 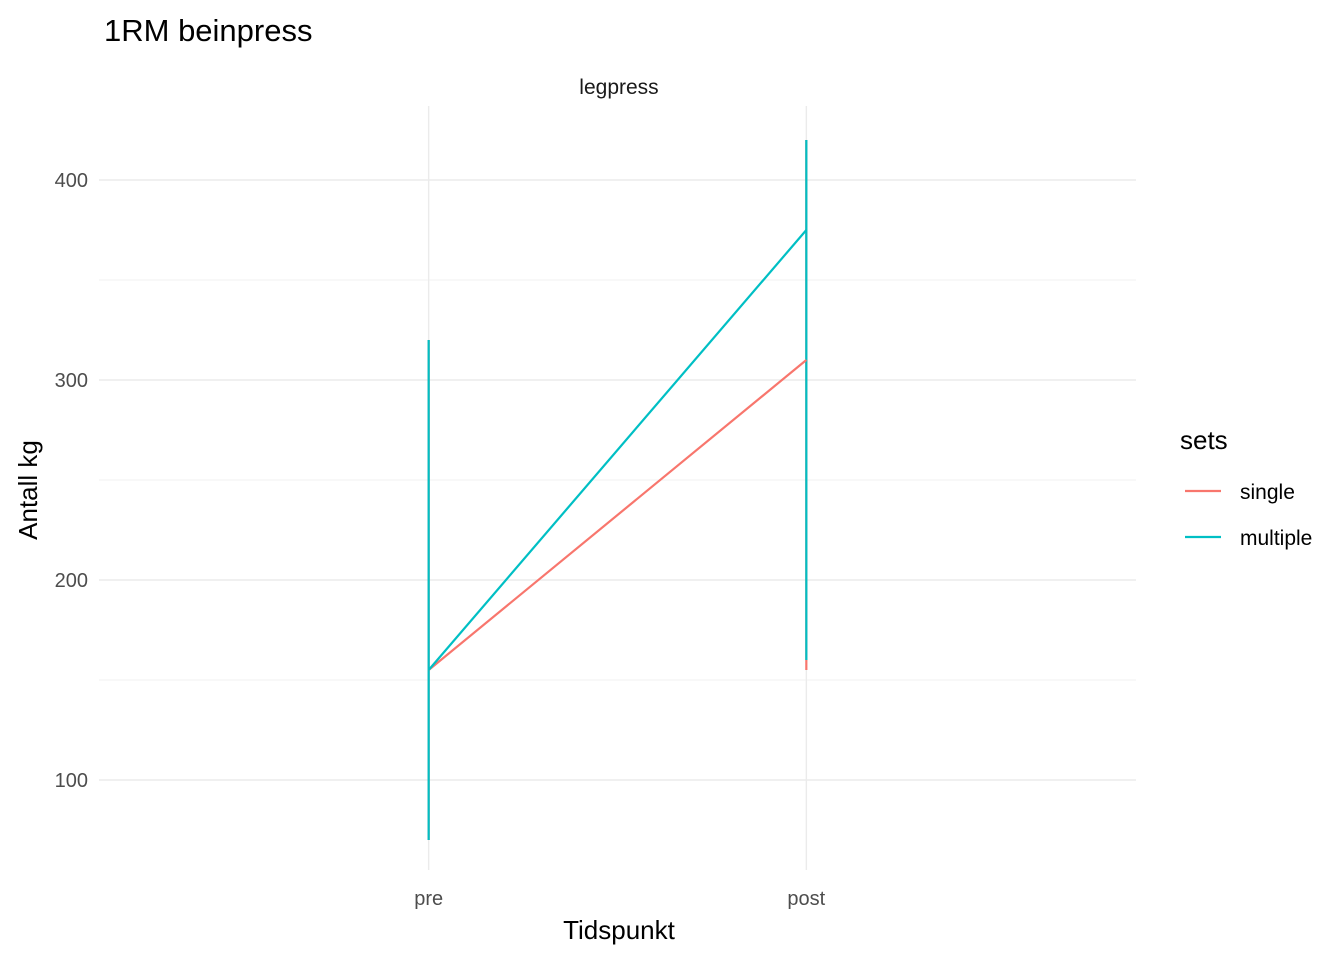 What do you see at coordinates (428, 899) in the screenshot?
I see `x-tick-label: pre` at bounding box center [428, 899].